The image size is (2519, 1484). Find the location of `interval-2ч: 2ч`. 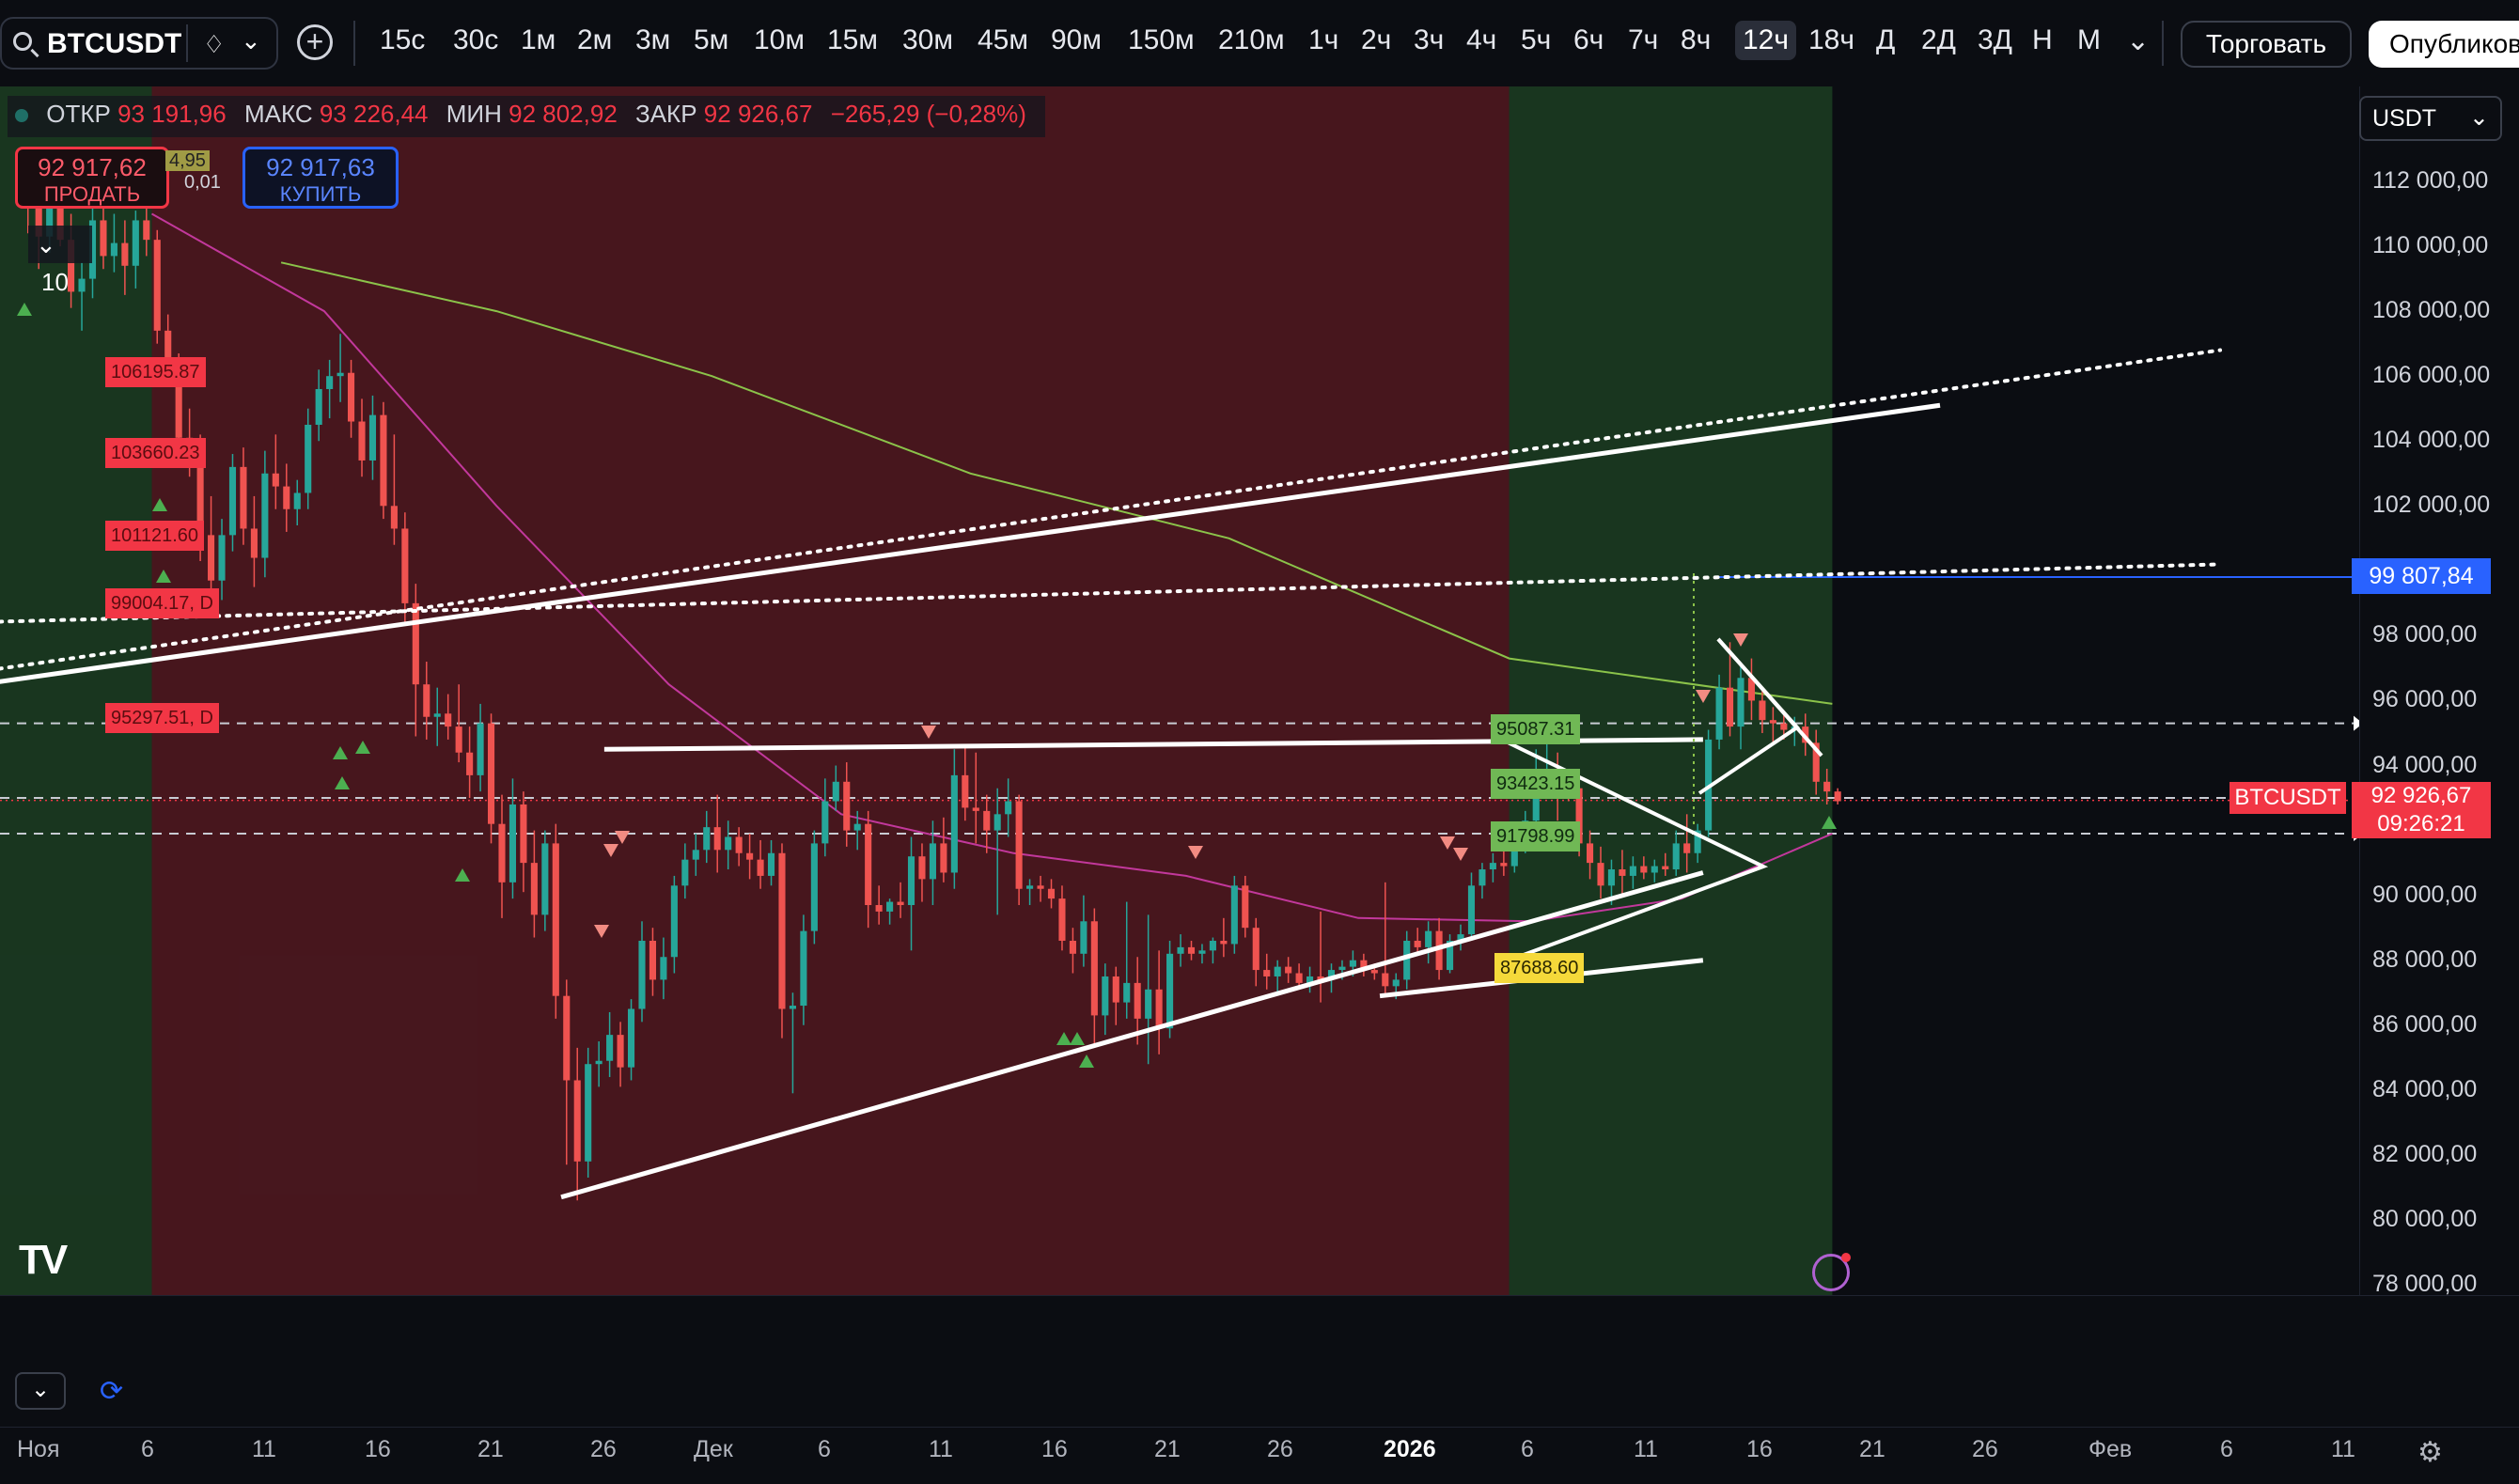

interval-2ч: 2ч is located at coordinates (1376, 39).